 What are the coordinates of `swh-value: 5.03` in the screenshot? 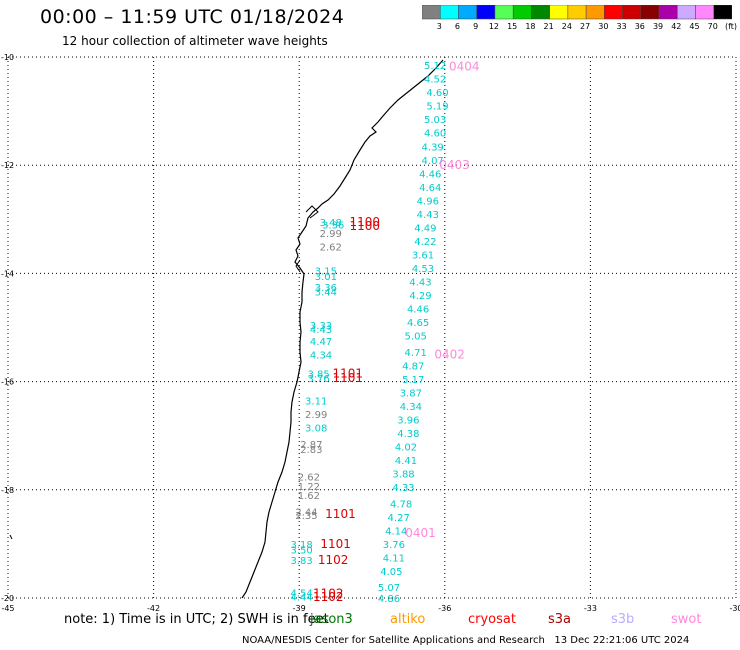 It's located at (435, 120).